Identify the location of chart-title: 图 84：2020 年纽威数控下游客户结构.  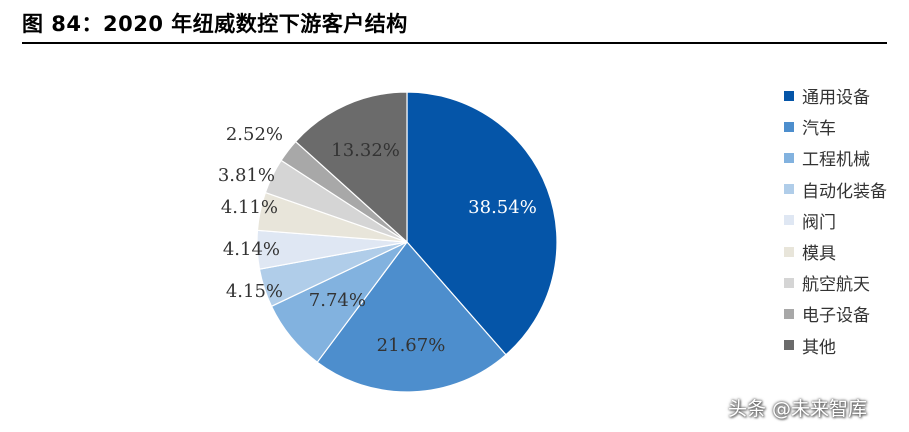
(215, 24).